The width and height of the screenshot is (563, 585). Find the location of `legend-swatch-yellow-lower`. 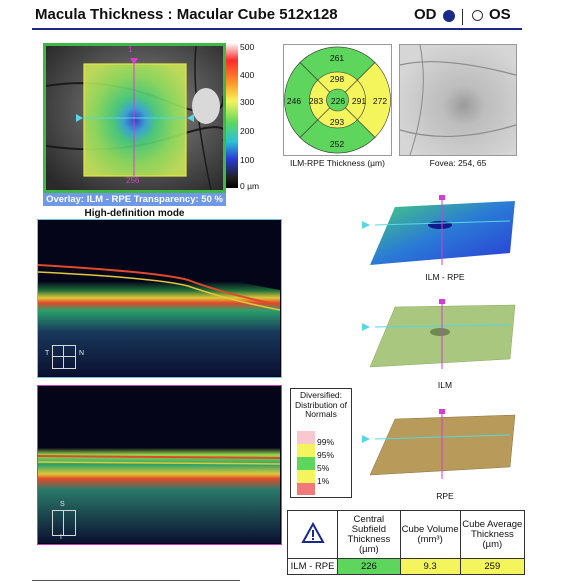

legend-swatch-yellow-lower is located at coordinates (306, 476).